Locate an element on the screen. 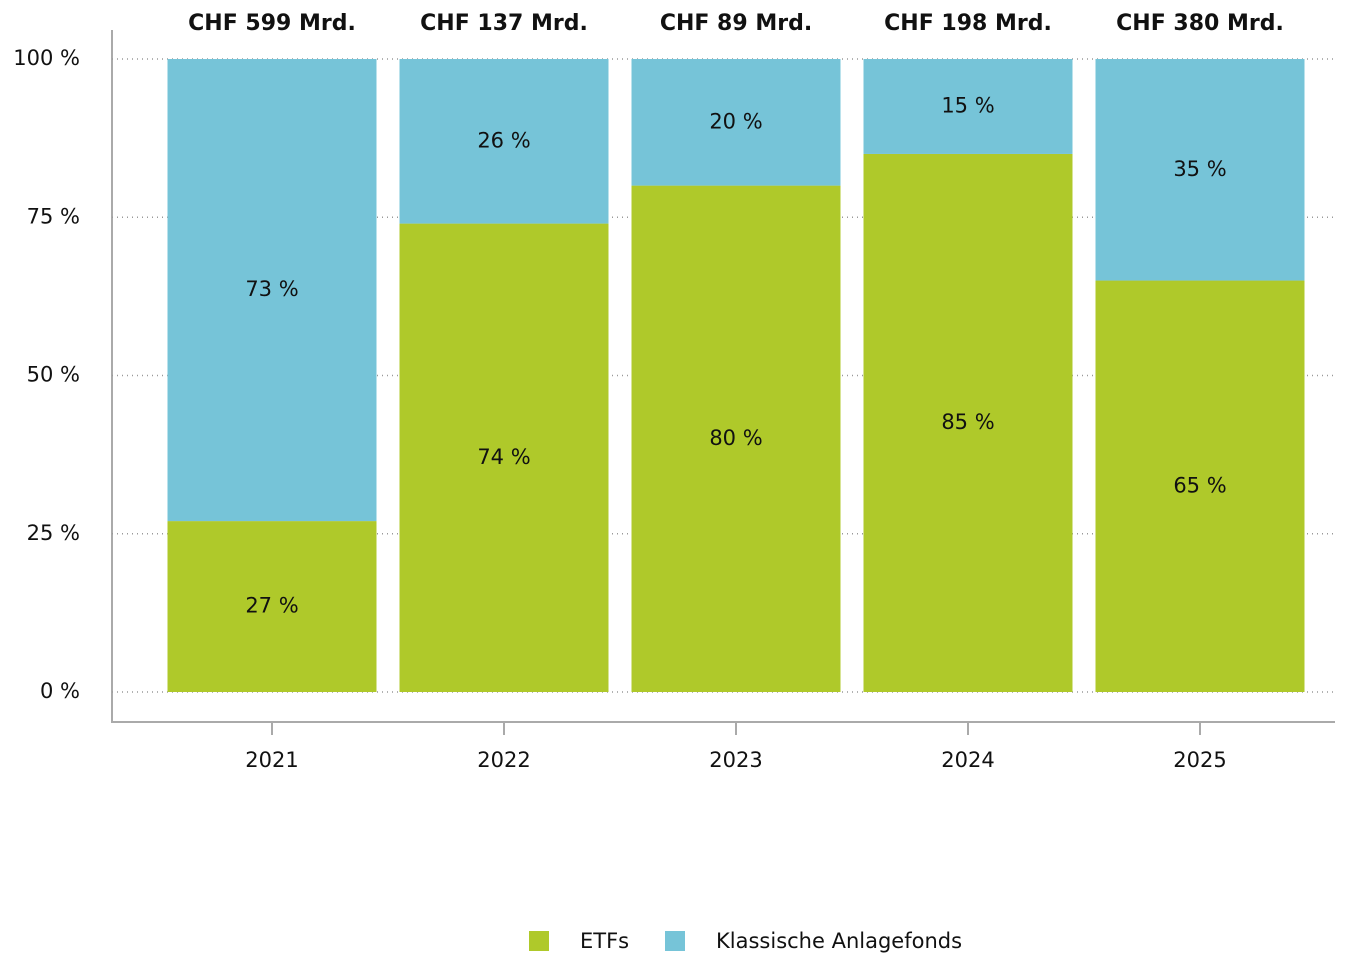  x-tick-label: 2021 is located at coordinates (271, 760).